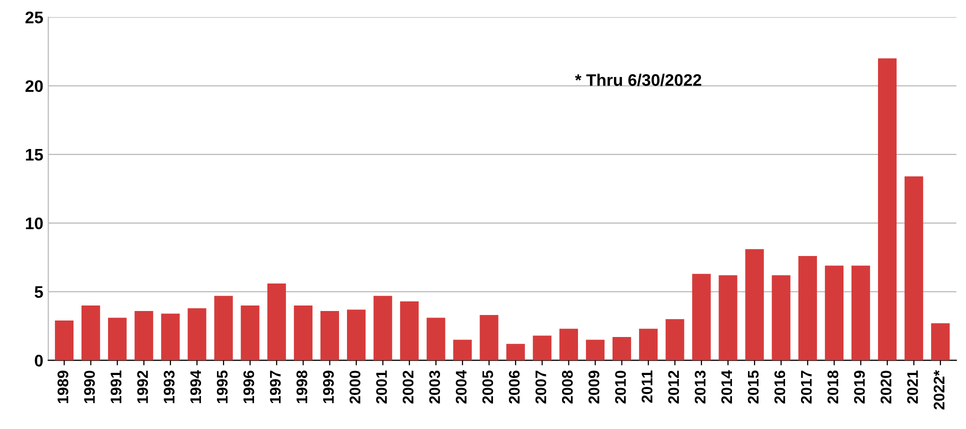 This screenshot has width=966, height=429. What do you see at coordinates (514, 387) in the screenshot?
I see `x-tick-label: 2006` at bounding box center [514, 387].